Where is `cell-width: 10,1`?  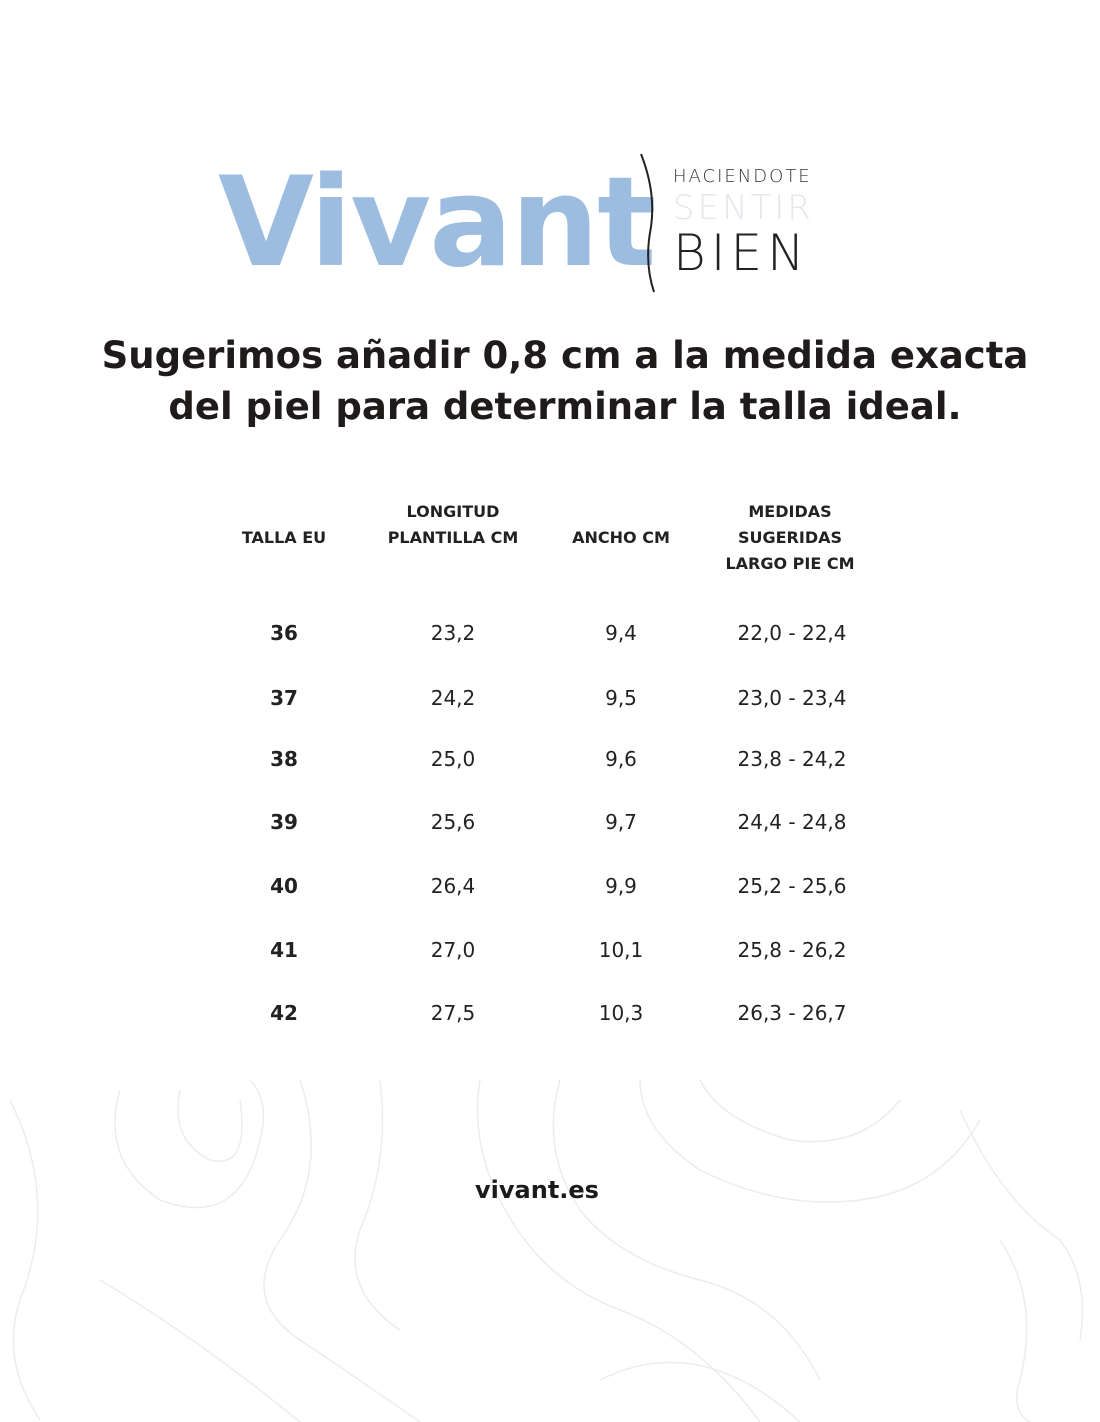
cell-width: 10,1 is located at coordinates (621, 950).